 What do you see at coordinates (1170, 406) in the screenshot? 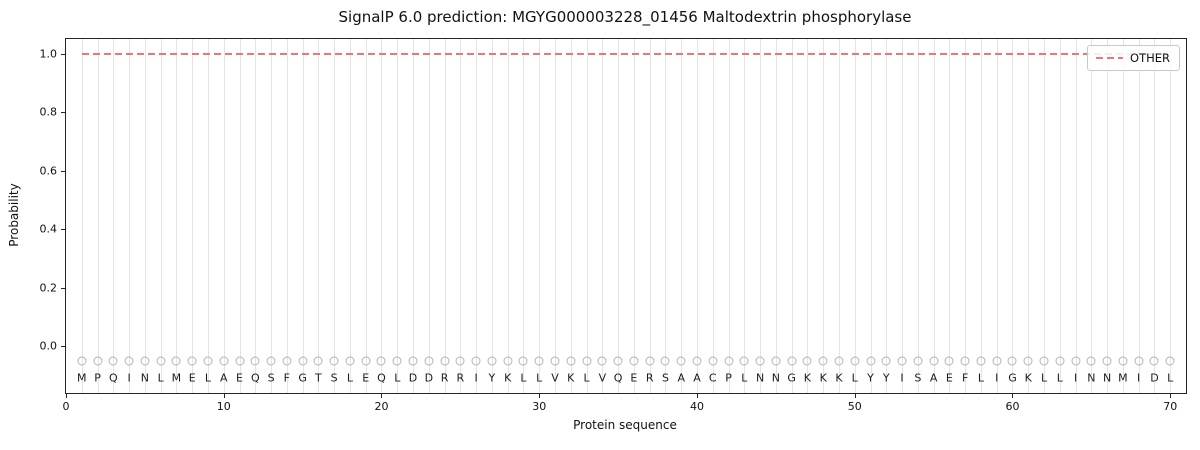
I see `x-tick-label: 70` at bounding box center [1170, 406].